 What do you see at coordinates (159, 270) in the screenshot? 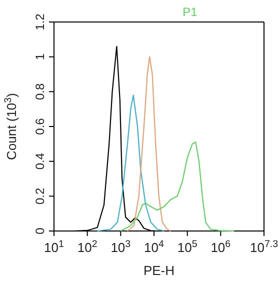
I see `x-axis-title: PE-H` at bounding box center [159, 270].